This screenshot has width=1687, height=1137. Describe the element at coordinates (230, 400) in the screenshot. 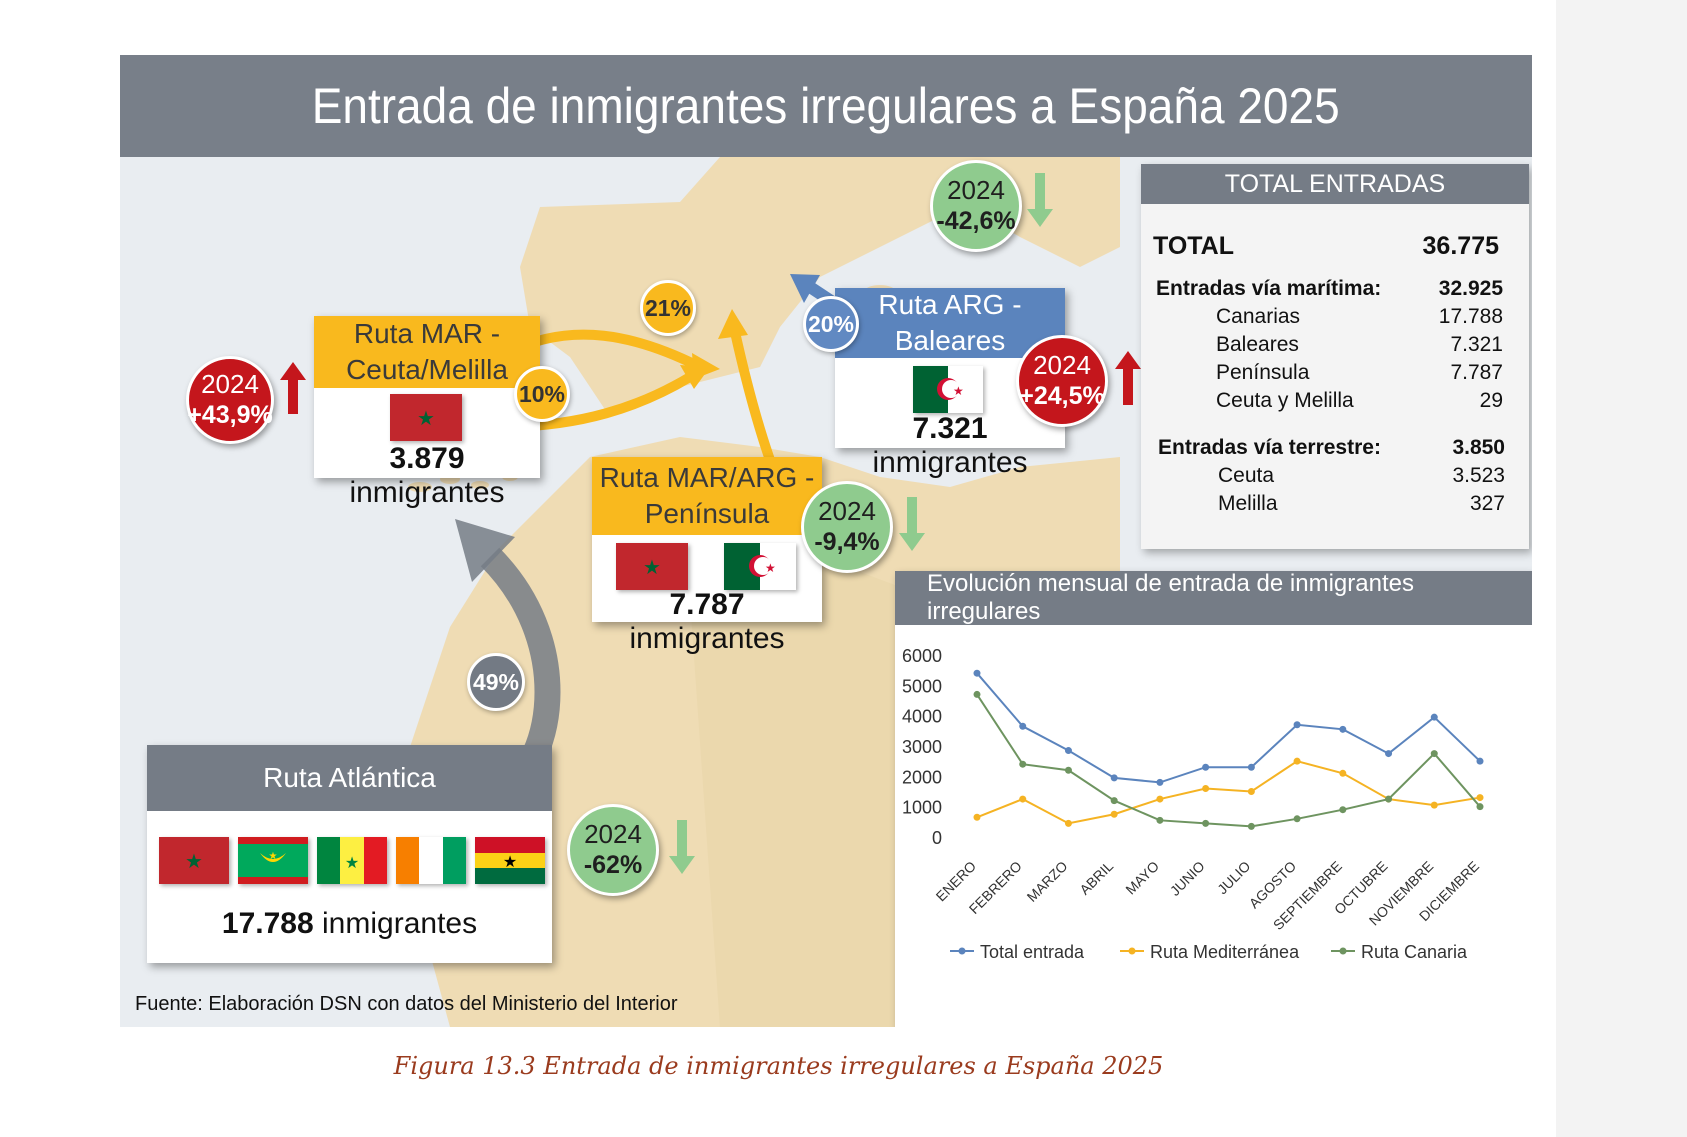

I see `change-bubble-ceuta: 2024 +43,9%` at that location.